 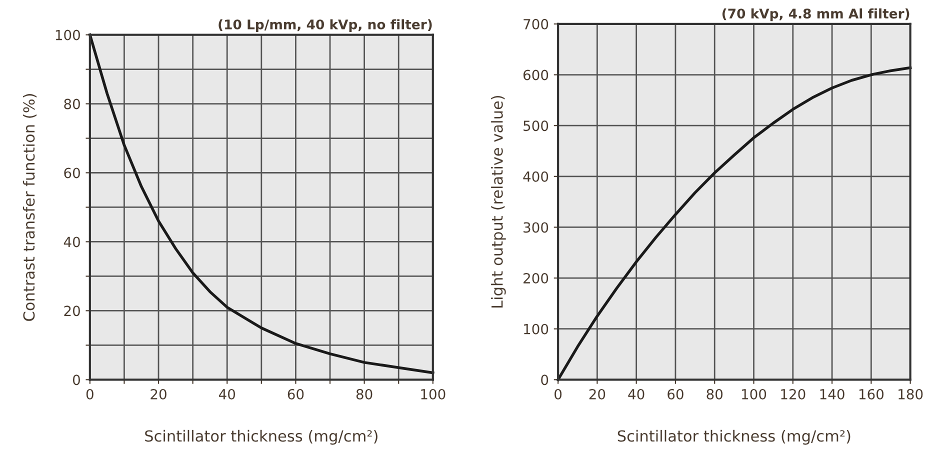 I want to click on y-tick-label: 80, so click(x=72, y=104).